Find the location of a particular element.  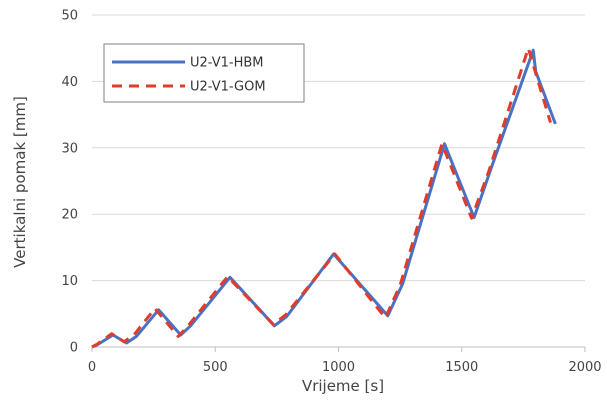

x-tick-label-1500: 1500 is located at coordinates (461, 367).